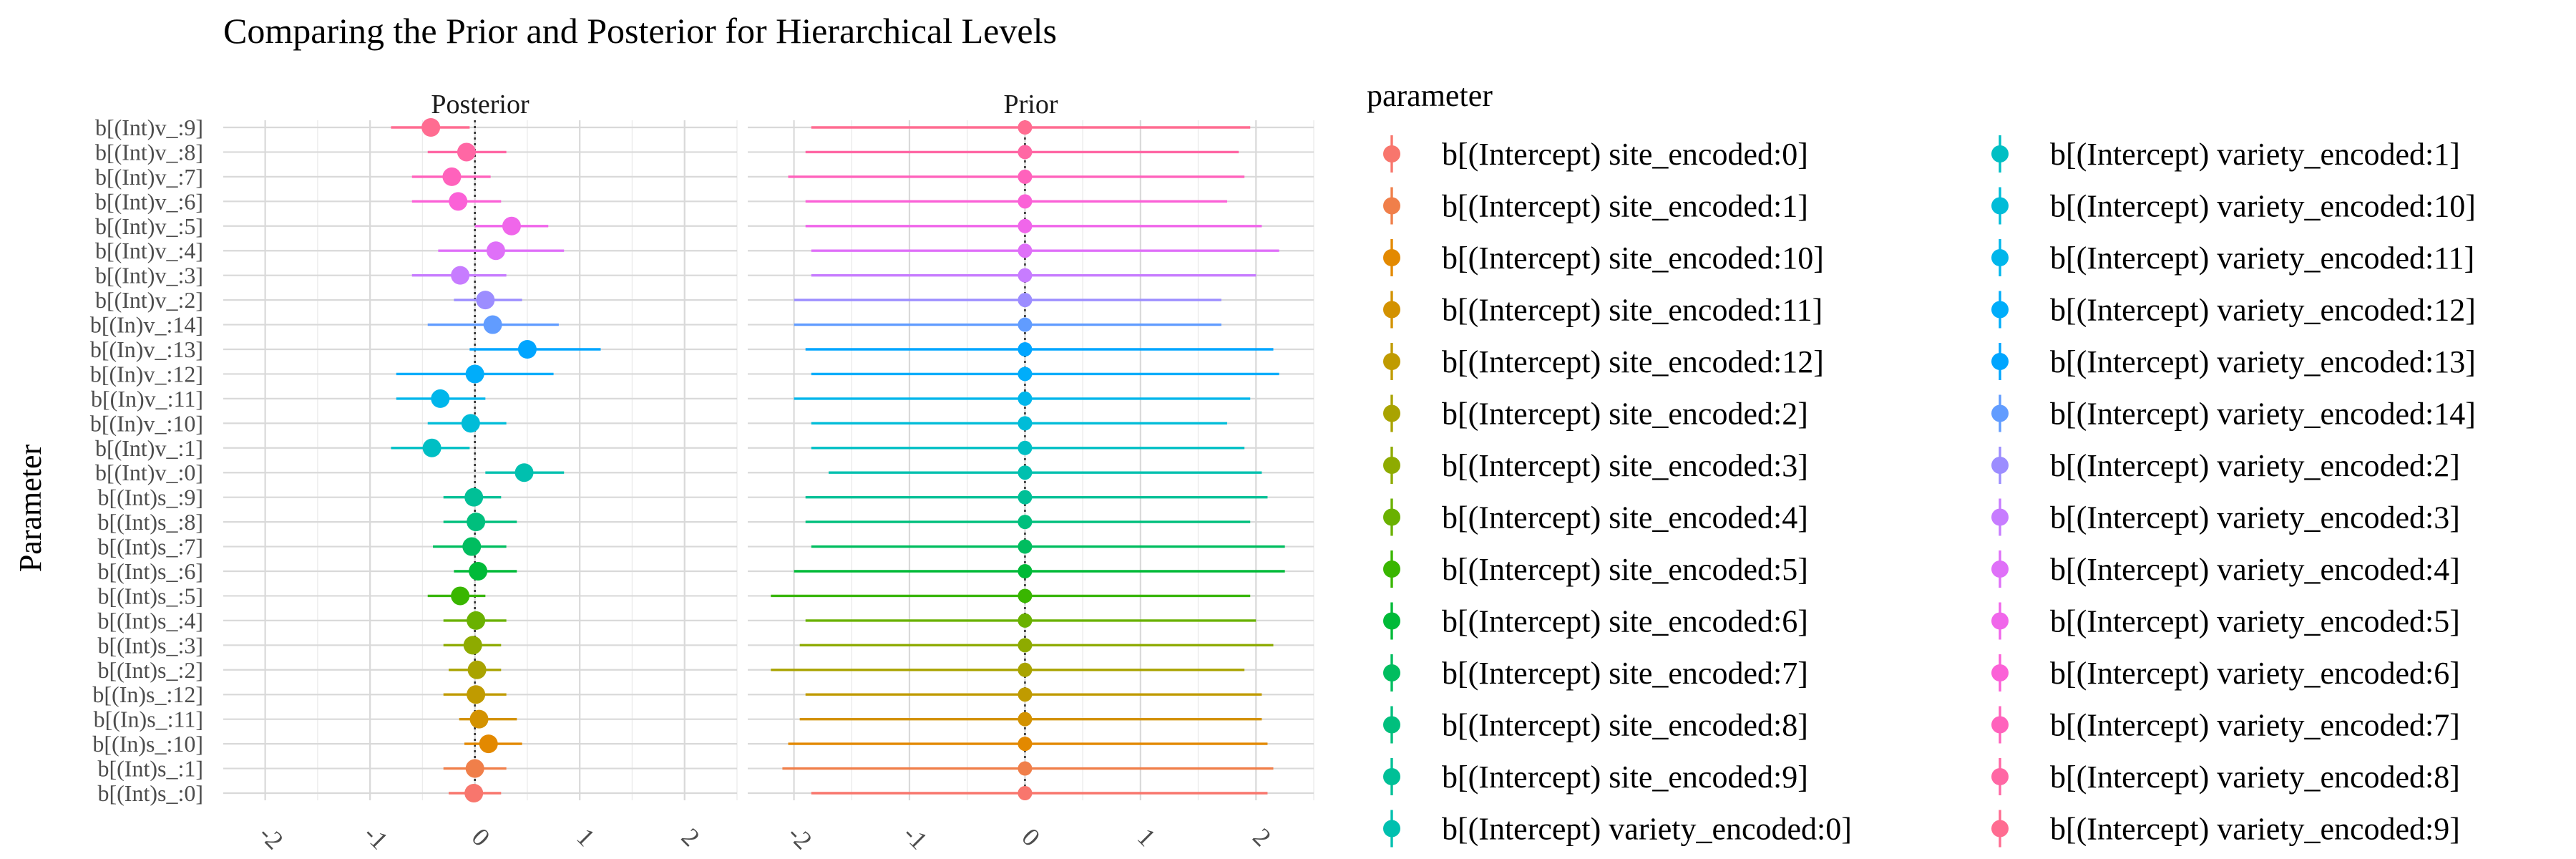 Image resolution: width=2576 pixels, height=859 pixels. Describe the element at coordinates (2233, 361) in the screenshot. I see `legend-item: b[(Intercept) variety_encoded:13]` at that location.